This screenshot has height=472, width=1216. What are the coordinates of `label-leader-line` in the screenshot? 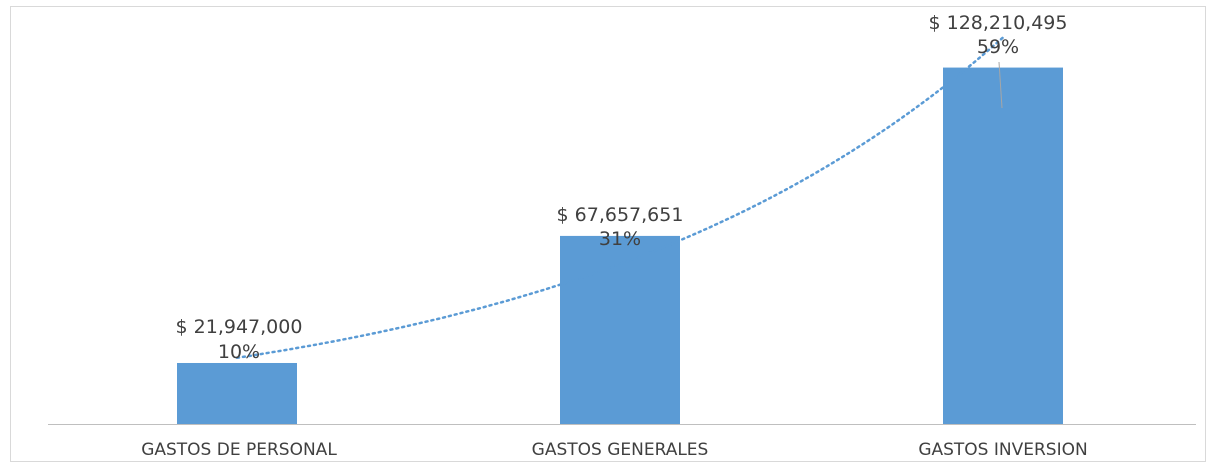 It's located at (1000, 85).